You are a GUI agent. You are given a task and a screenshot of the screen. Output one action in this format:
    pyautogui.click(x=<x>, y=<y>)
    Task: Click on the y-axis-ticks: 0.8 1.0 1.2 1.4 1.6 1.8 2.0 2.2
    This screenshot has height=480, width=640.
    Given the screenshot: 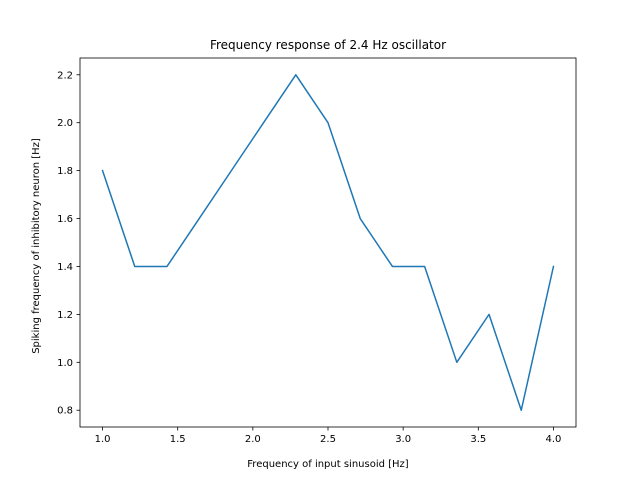 What is the action you would take?
    pyautogui.click(x=68, y=243)
    